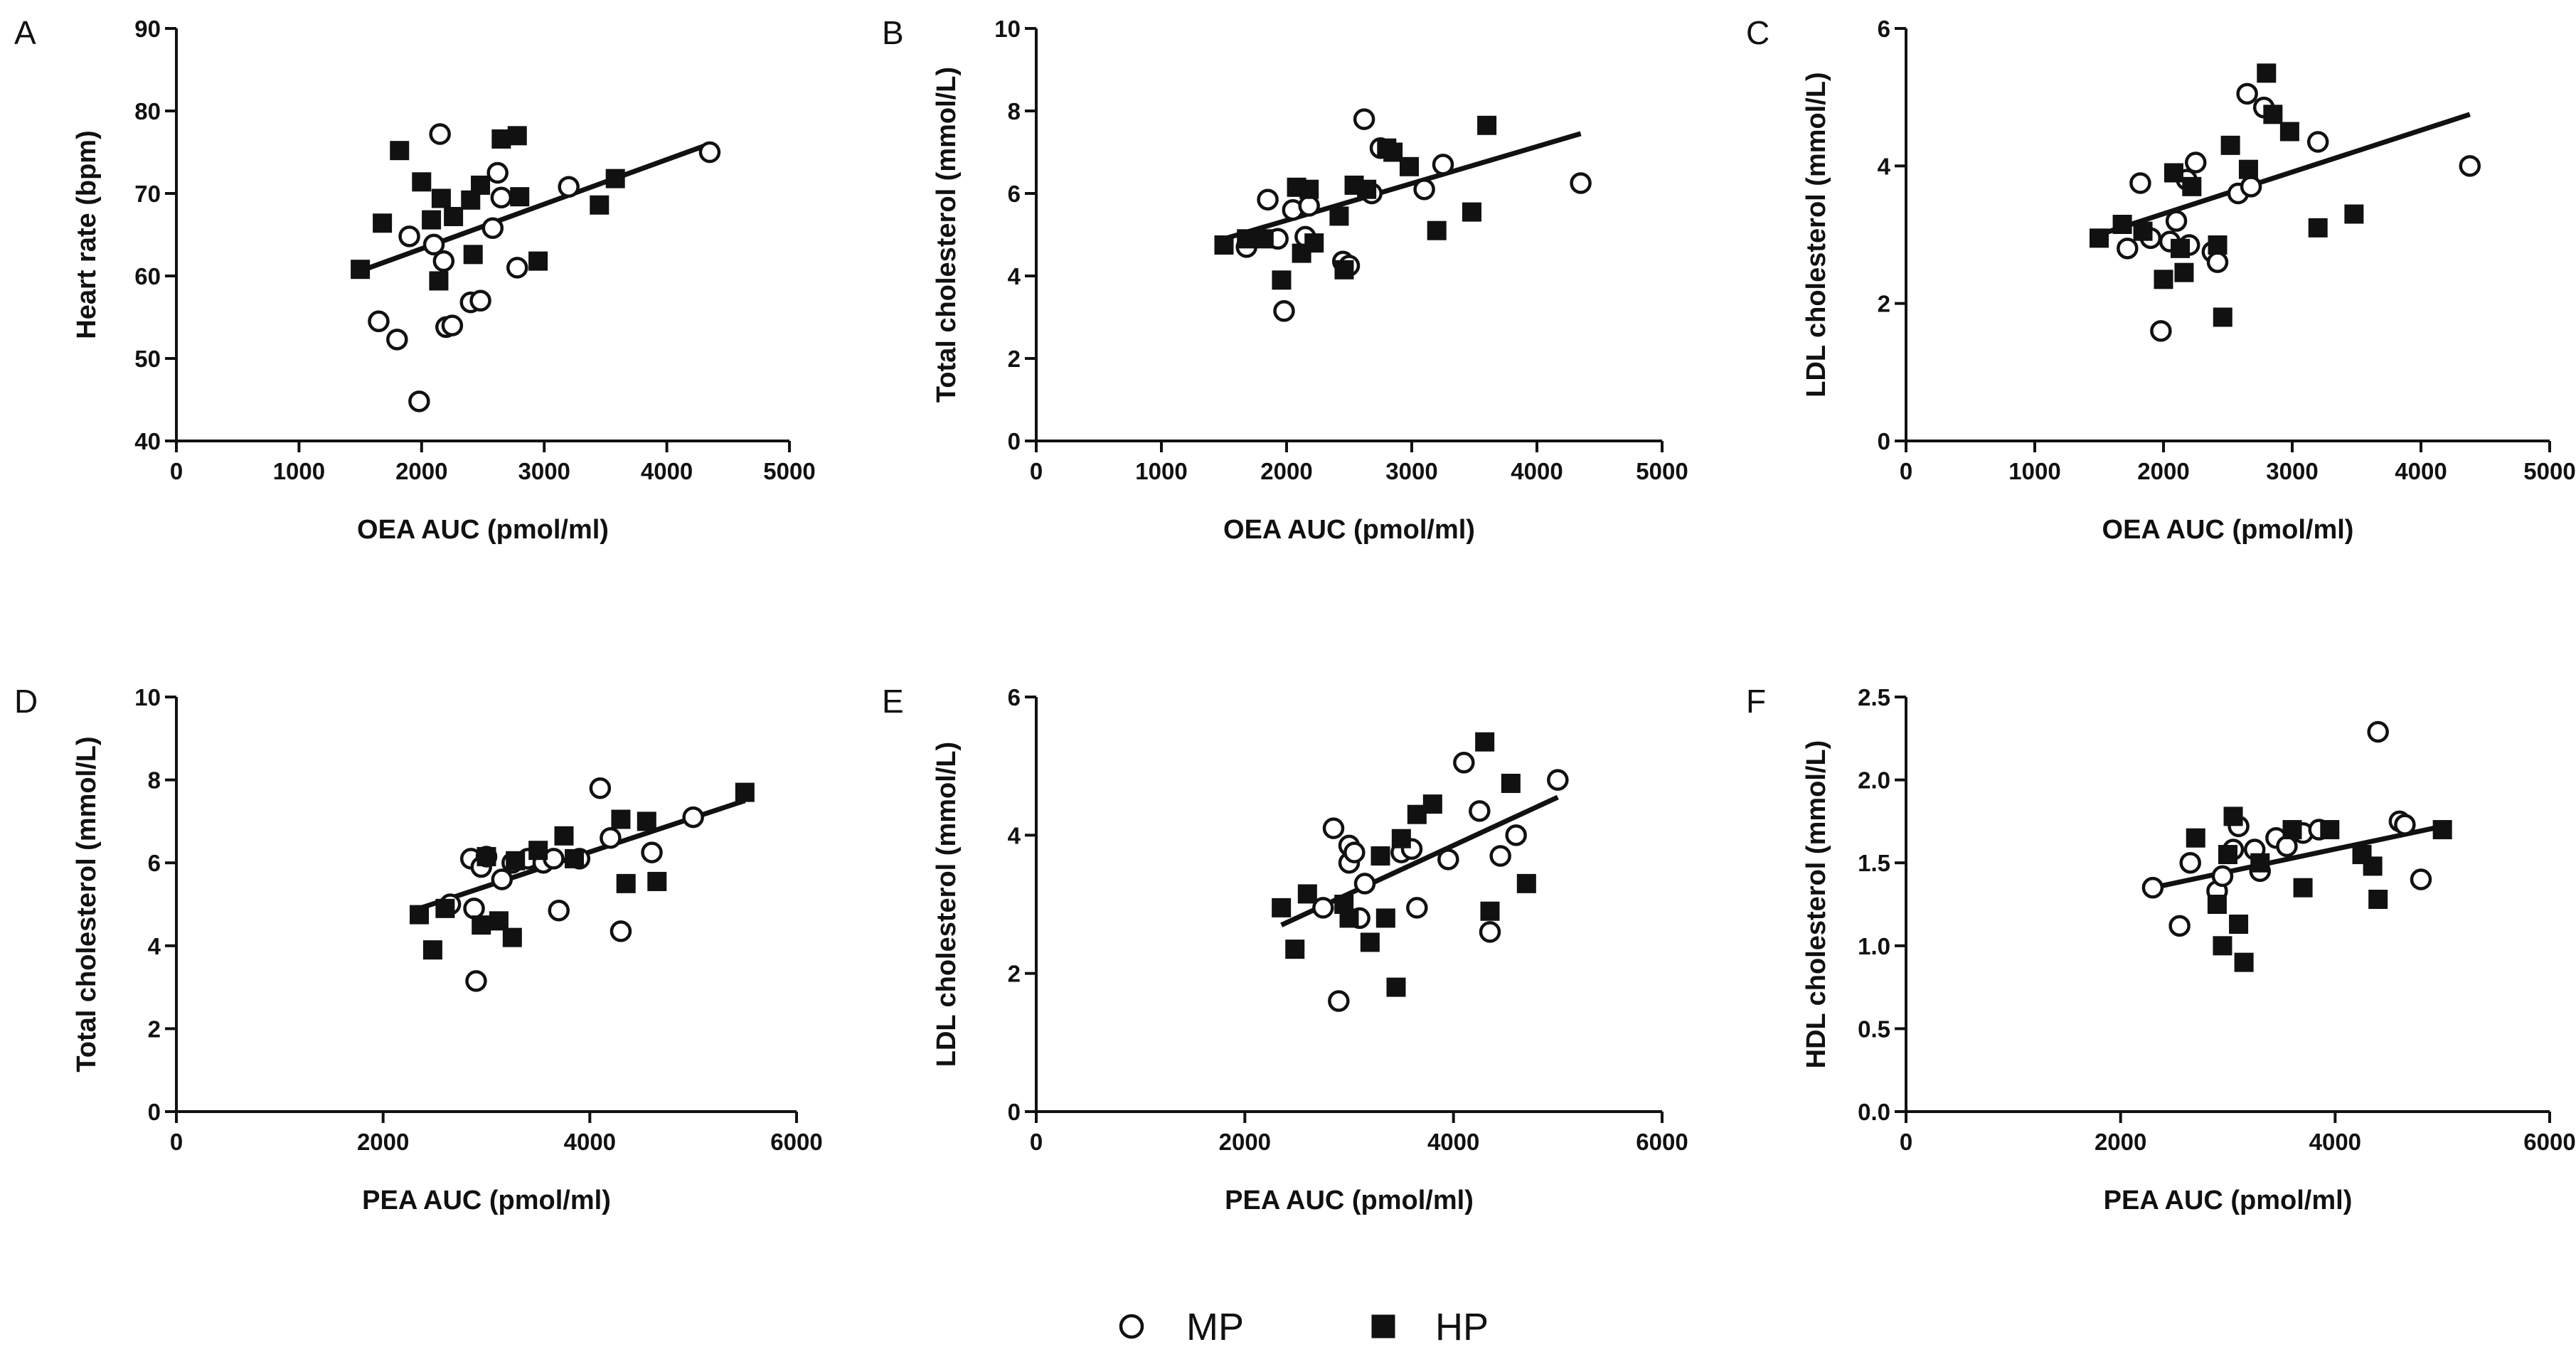 The image size is (2576, 1352). I want to click on x-tick-label-f: 4000, so click(2335, 1142).